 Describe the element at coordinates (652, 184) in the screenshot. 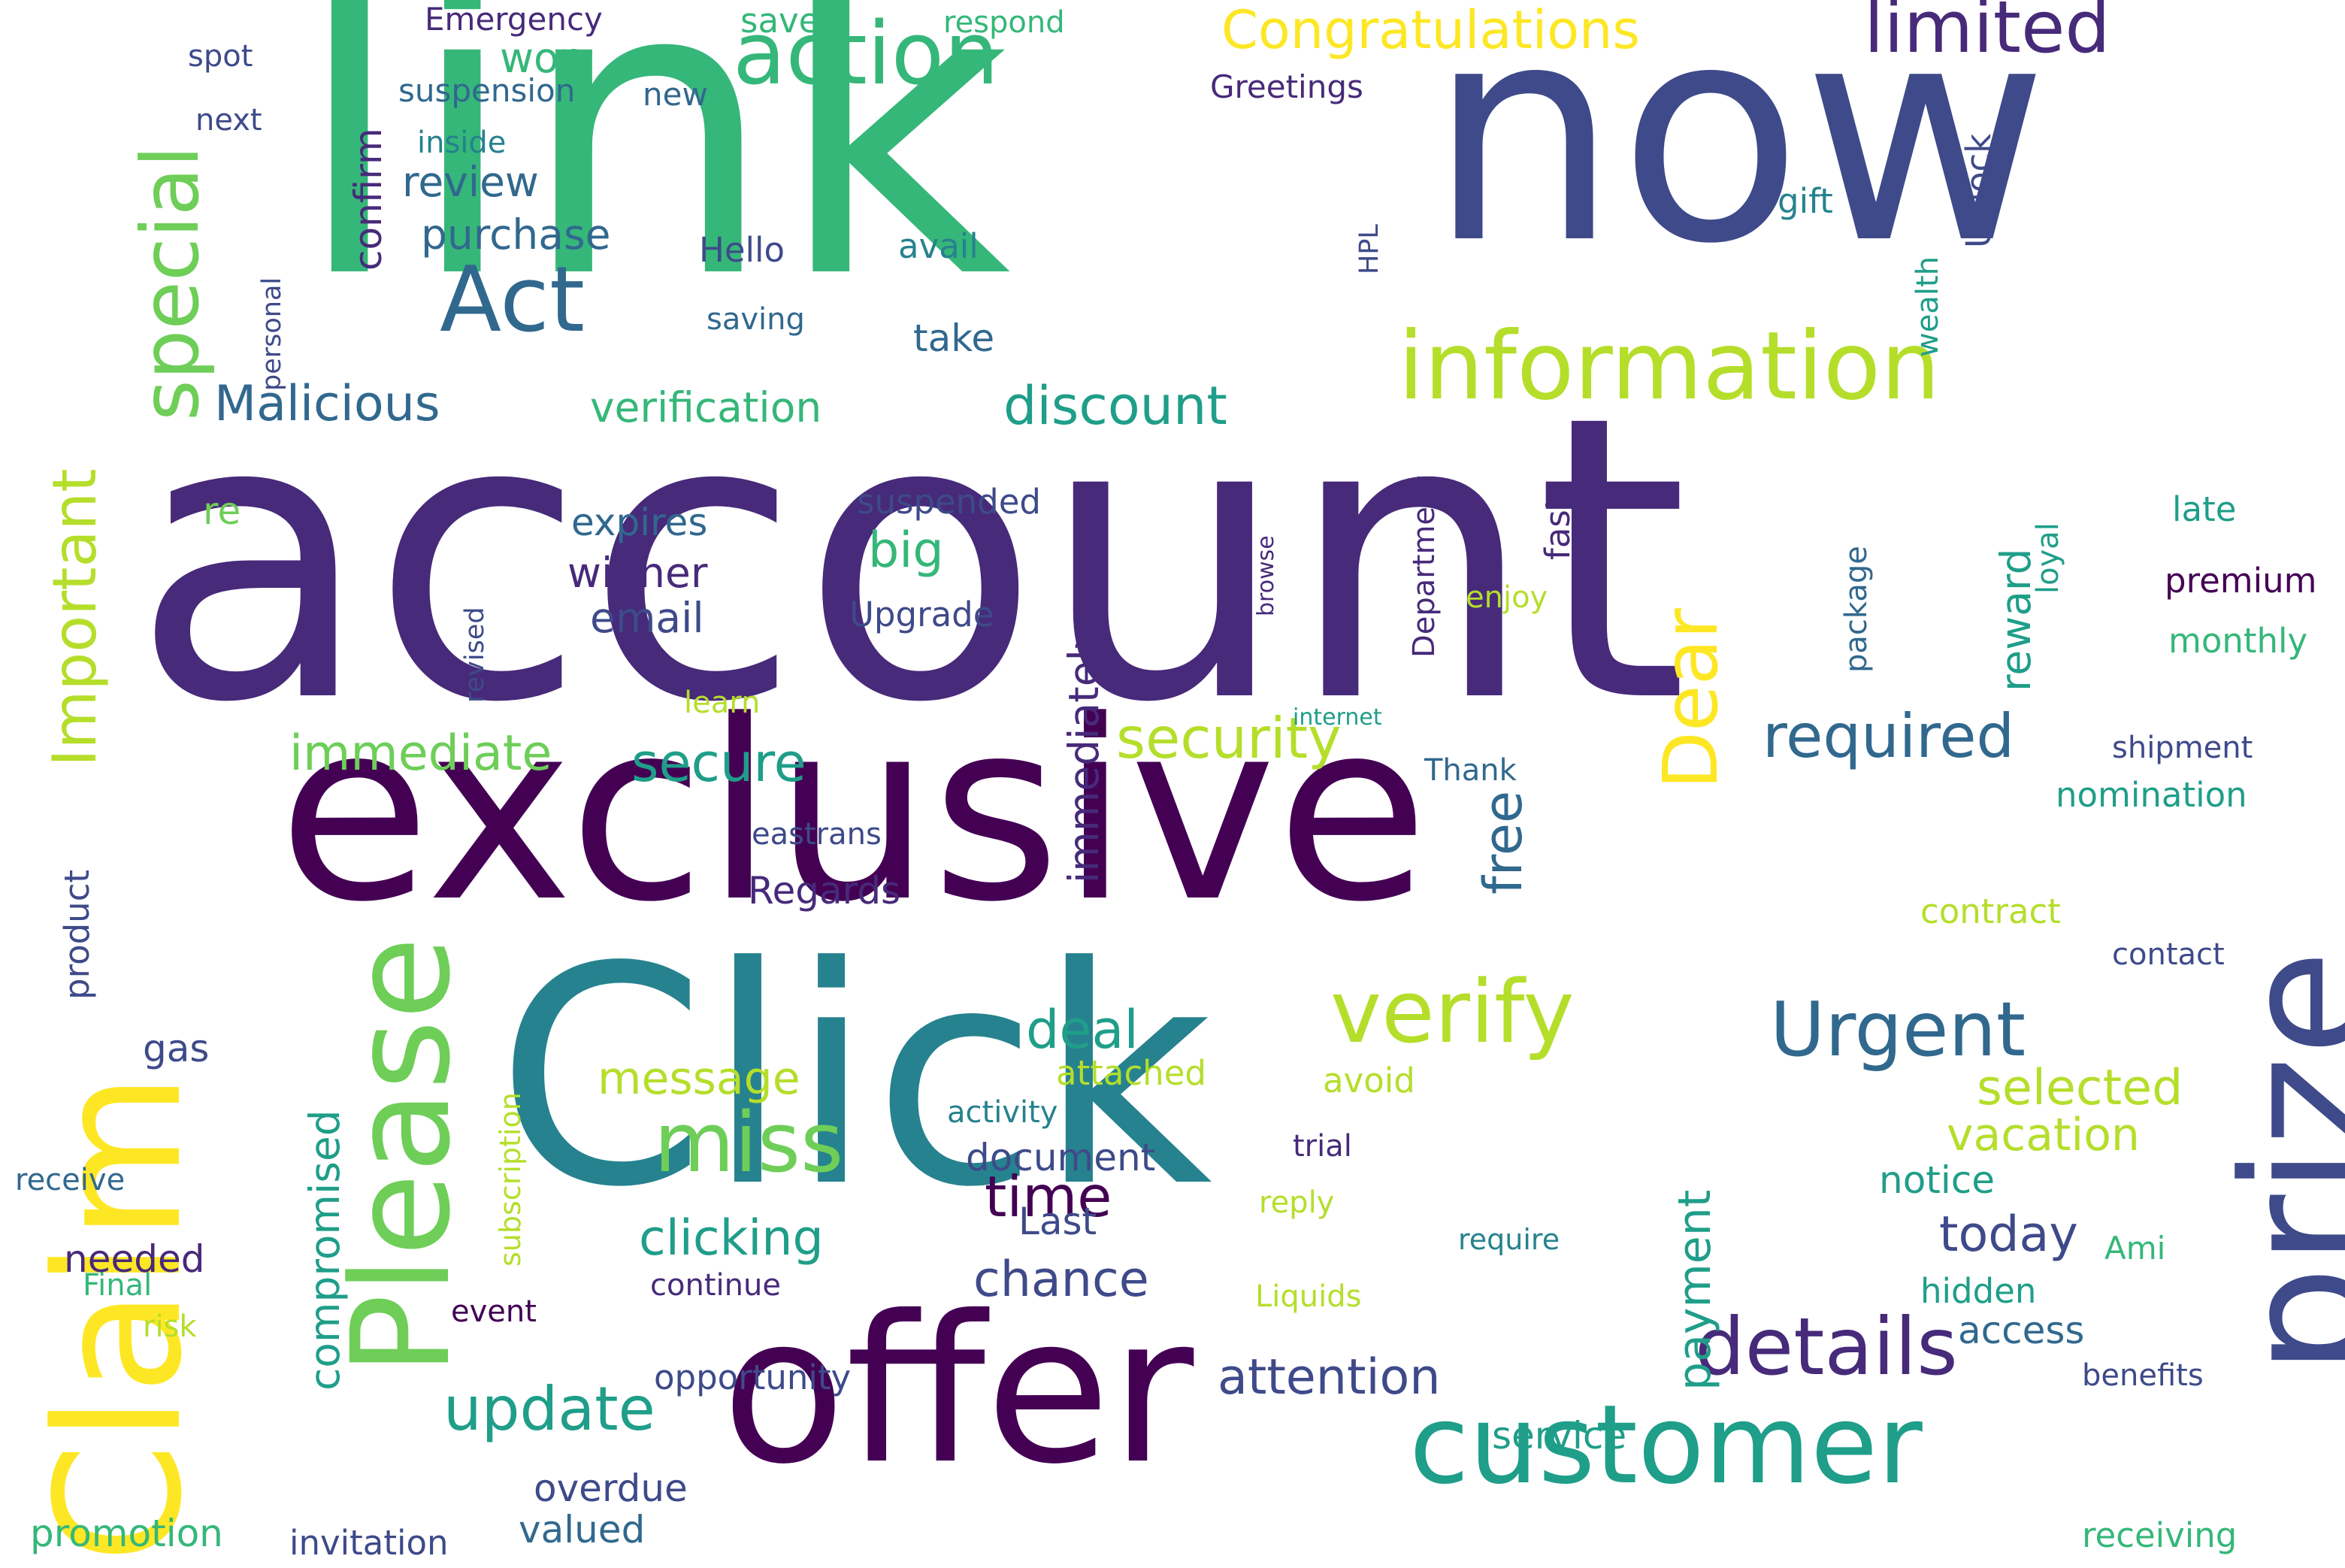

I see `word-link: link` at that location.